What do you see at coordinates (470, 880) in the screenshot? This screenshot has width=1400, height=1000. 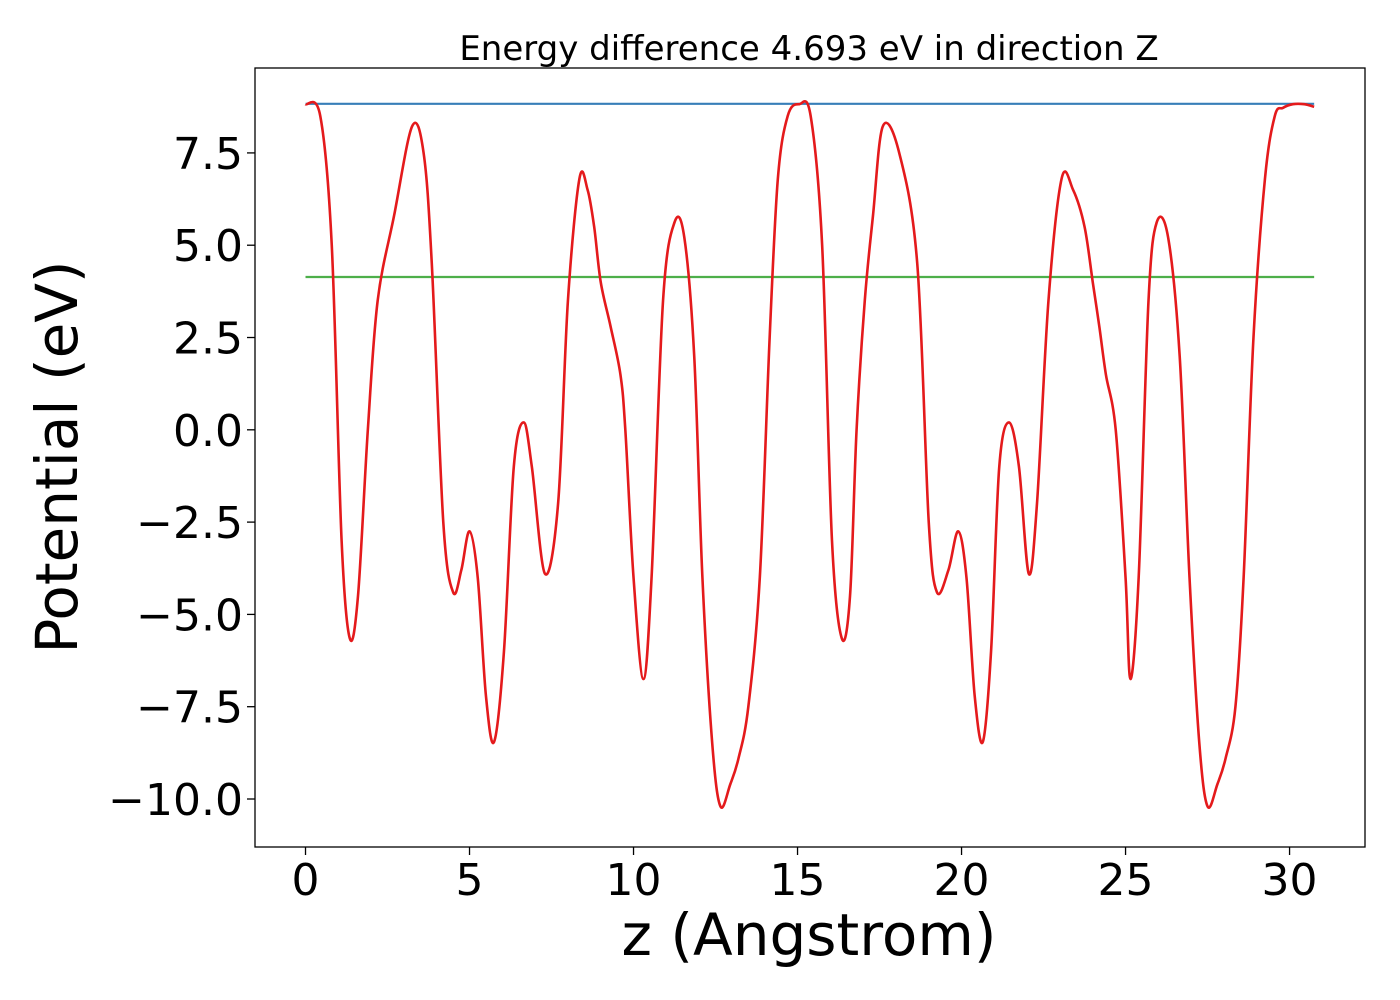 I see `x-tick-label: 5` at bounding box center [470, 880].